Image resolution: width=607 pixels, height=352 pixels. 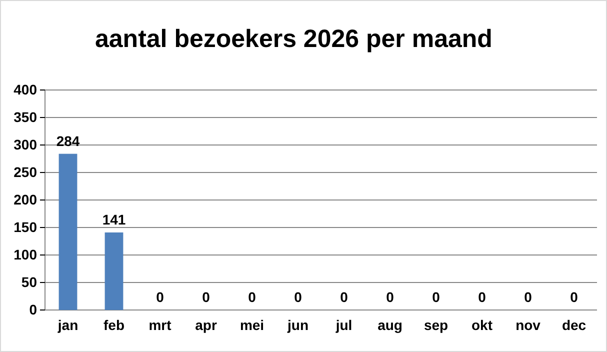 What do you see at coordinates (436, 324) in the screenshot?
I see `x-tick-label: sep` at bounding box center [436, 324].